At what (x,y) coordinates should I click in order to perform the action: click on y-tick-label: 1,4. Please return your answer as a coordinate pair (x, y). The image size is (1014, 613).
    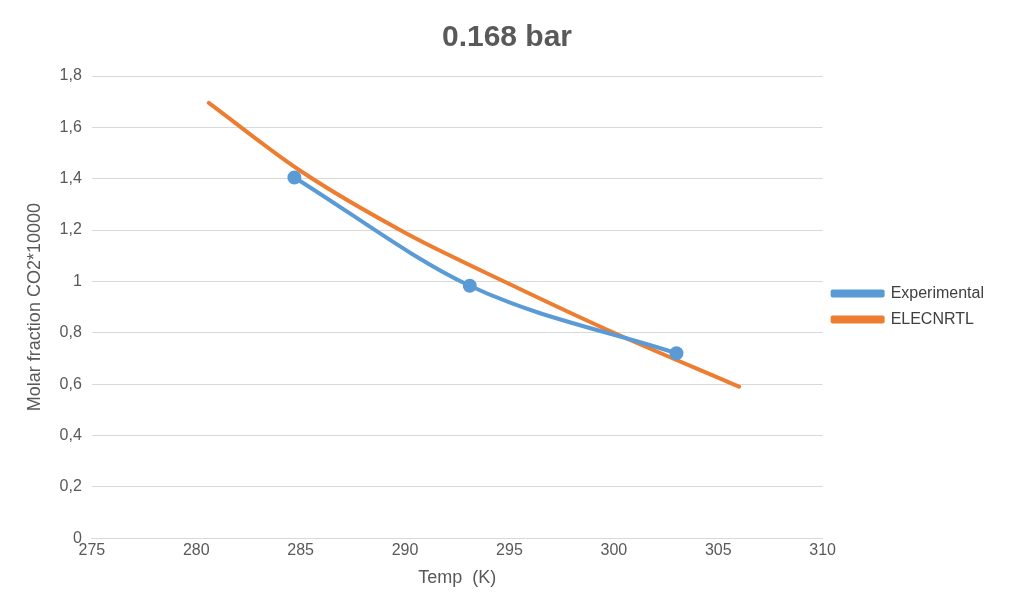
    Looking at the image, I should click on (70, 178).